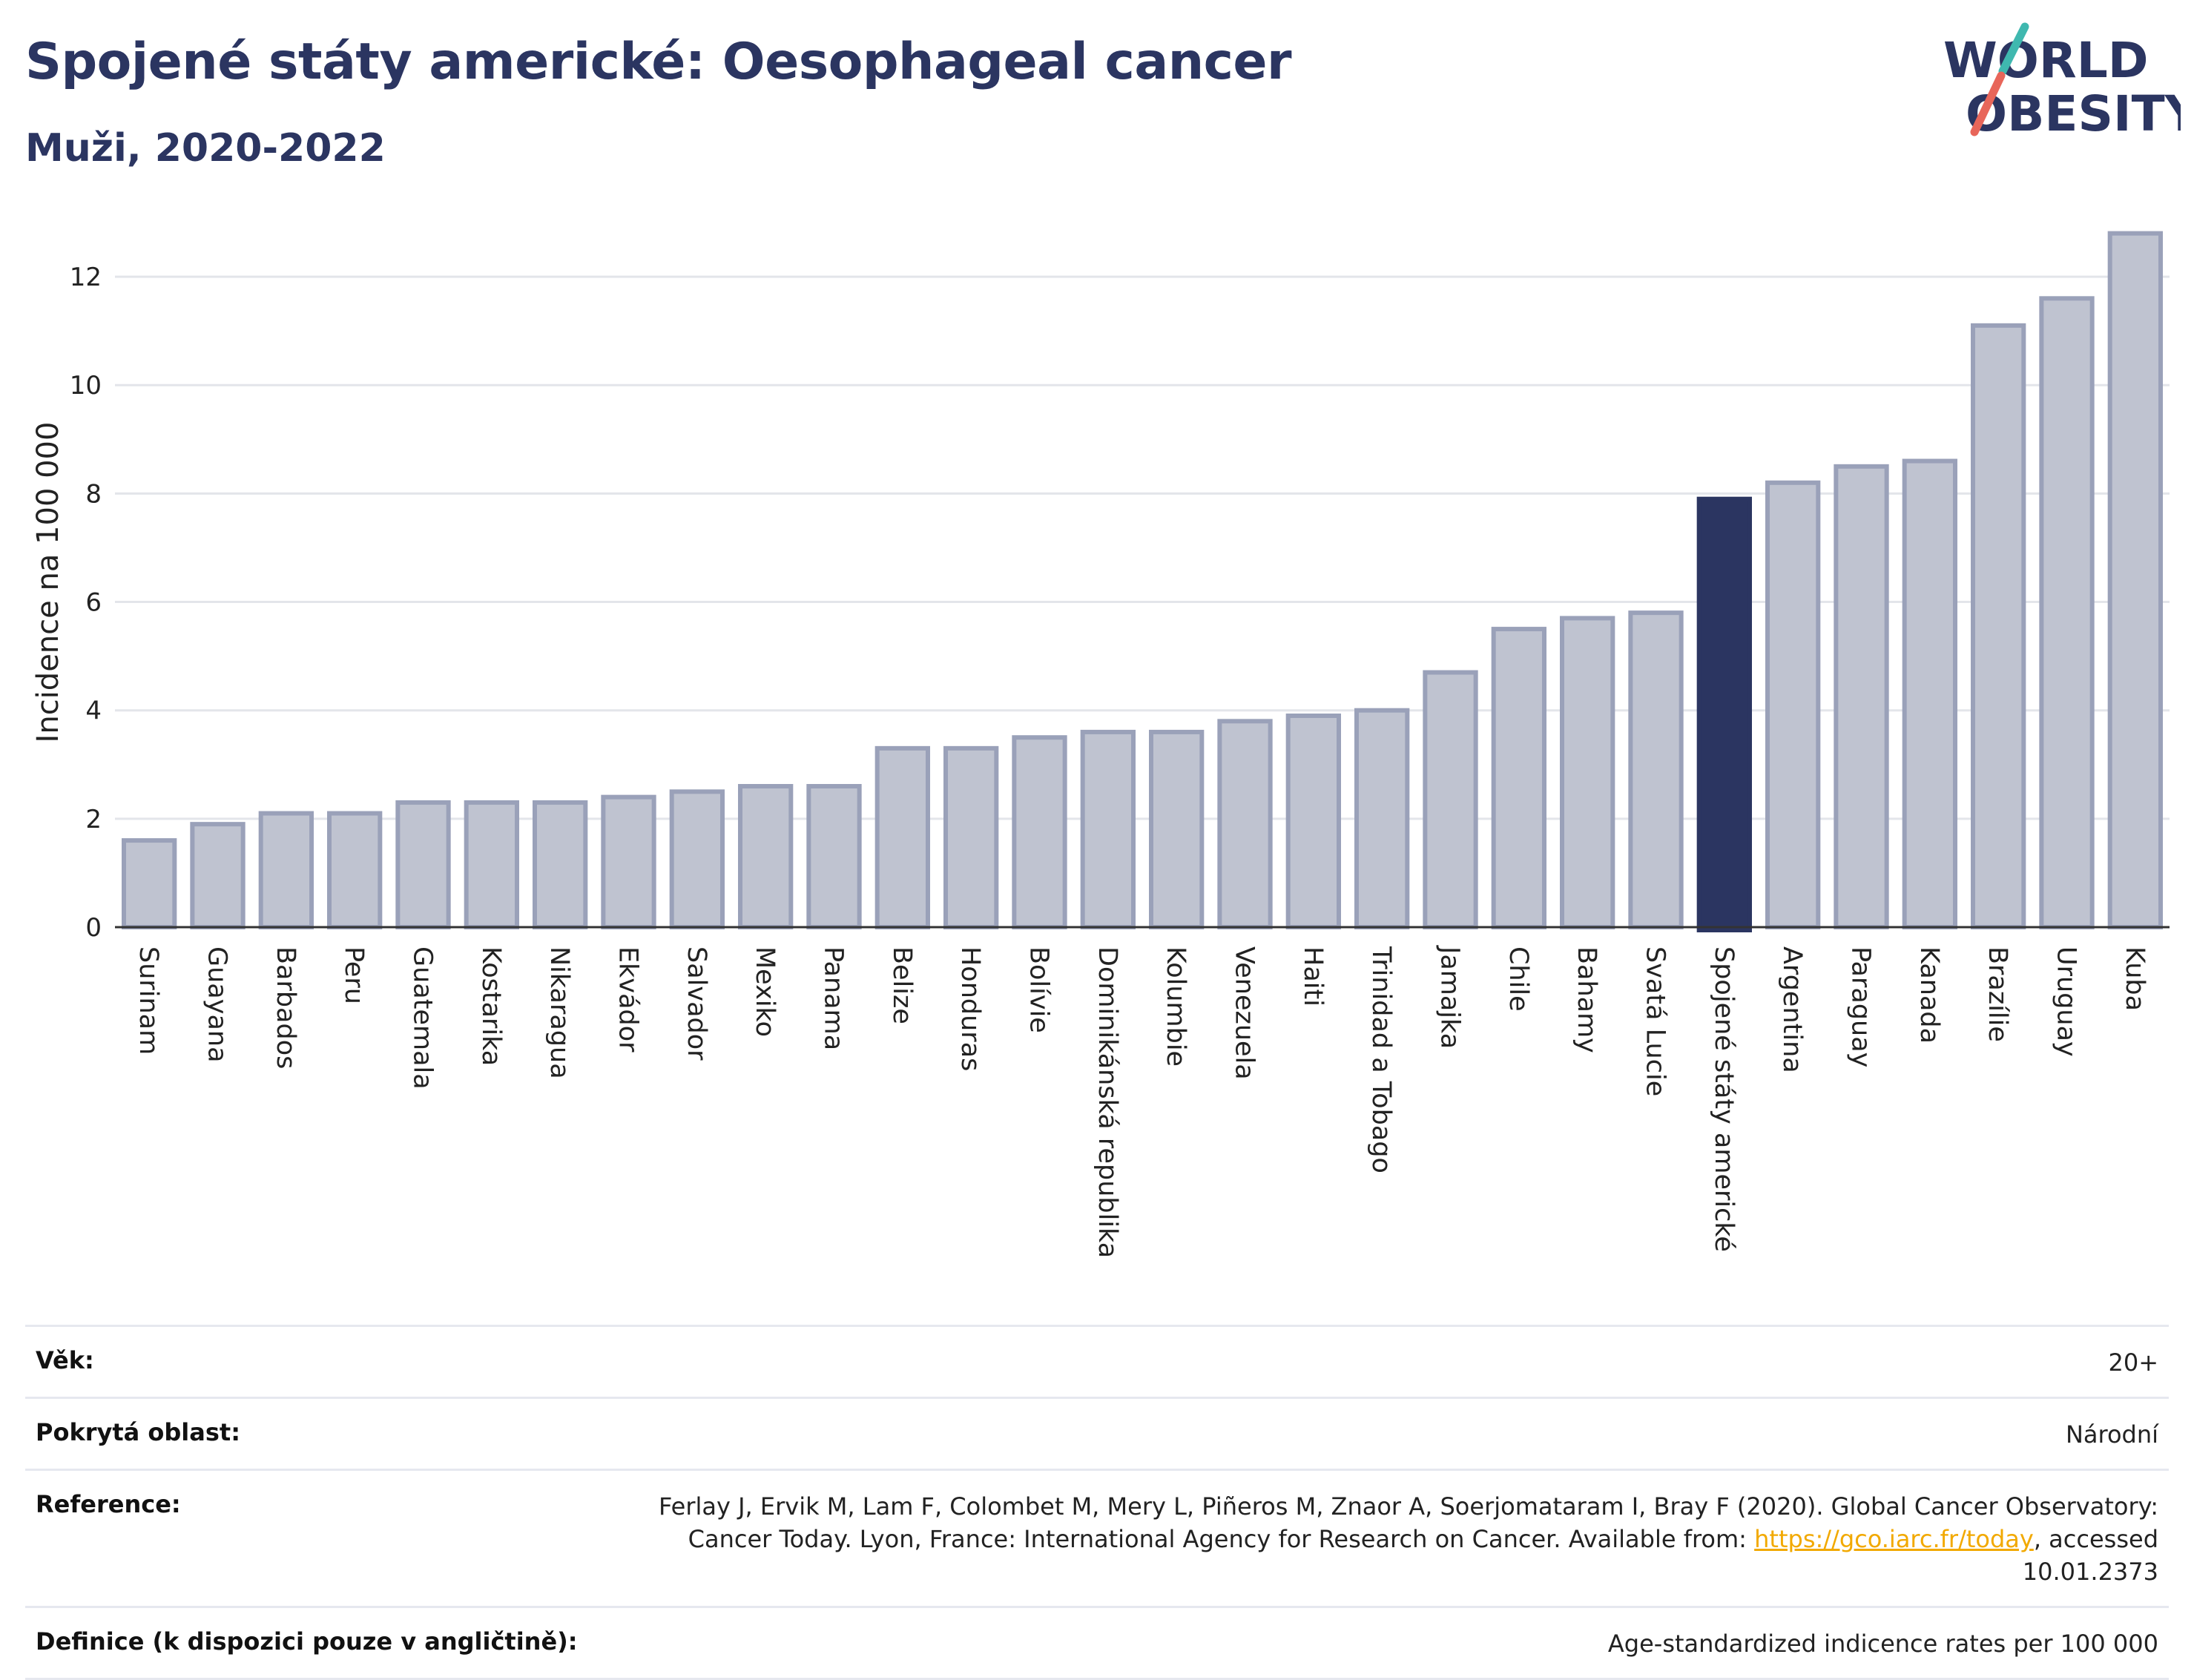  What do you see at coordinates (1244, 1013) in the screenshot?
I see `x-category-label: Venezuela` at bounding box center [1244, 1013].